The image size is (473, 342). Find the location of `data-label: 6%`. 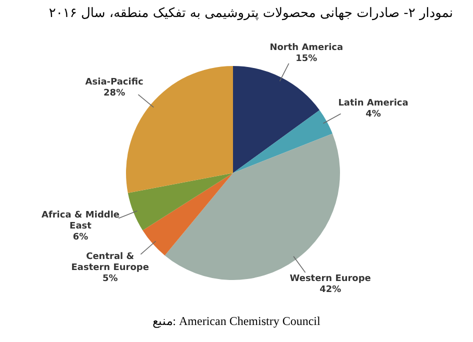

data-label: 6% is located at coordinates (80, 237).